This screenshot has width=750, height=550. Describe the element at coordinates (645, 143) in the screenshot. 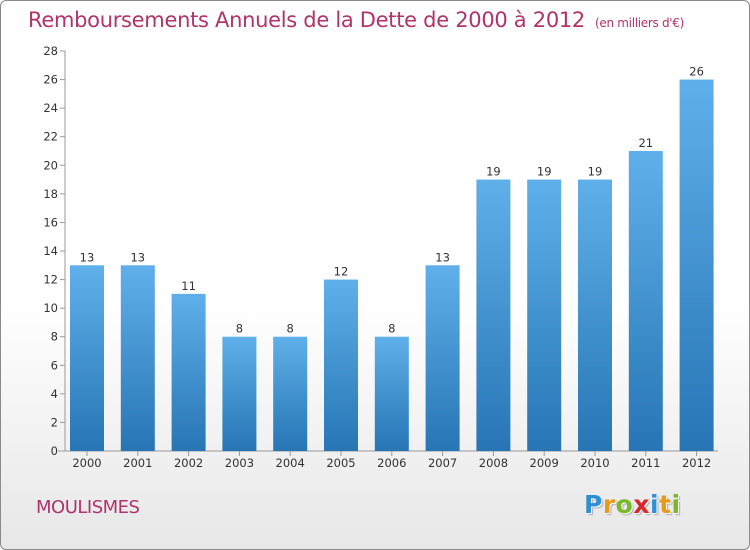

I see `data-label-2011: 21` at that location.